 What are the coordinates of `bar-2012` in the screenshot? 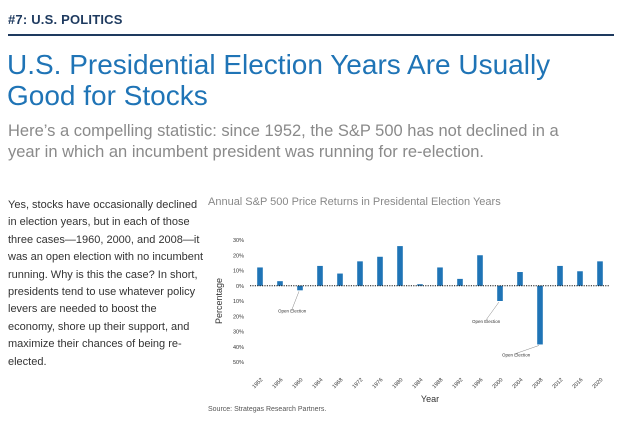 It's located at (560, 275).